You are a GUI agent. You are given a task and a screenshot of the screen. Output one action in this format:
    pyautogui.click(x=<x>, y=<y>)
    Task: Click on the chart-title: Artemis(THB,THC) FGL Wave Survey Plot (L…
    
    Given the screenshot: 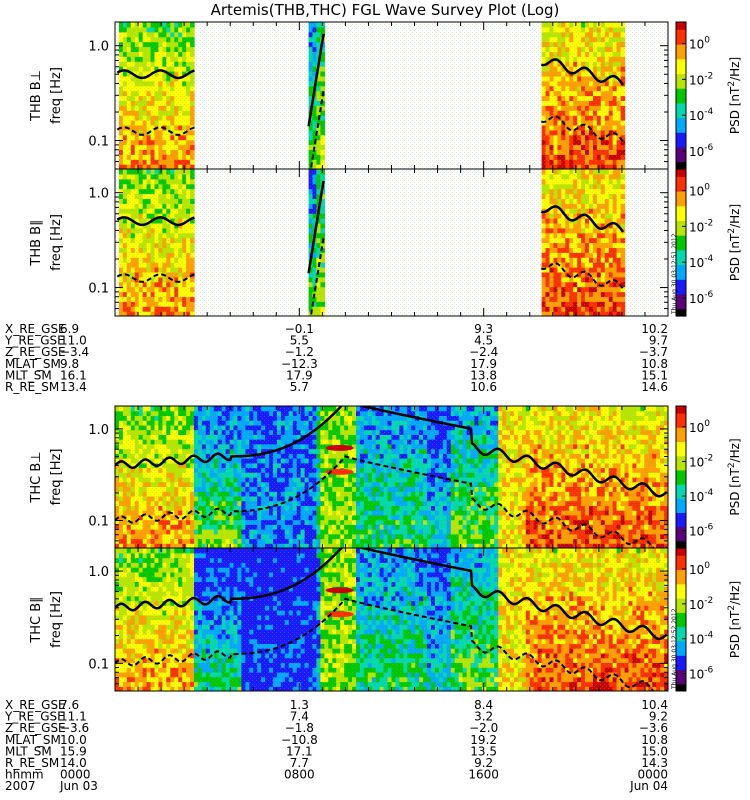 What is the action you would take?
    pyautogui.click(x=385, y=10)
    